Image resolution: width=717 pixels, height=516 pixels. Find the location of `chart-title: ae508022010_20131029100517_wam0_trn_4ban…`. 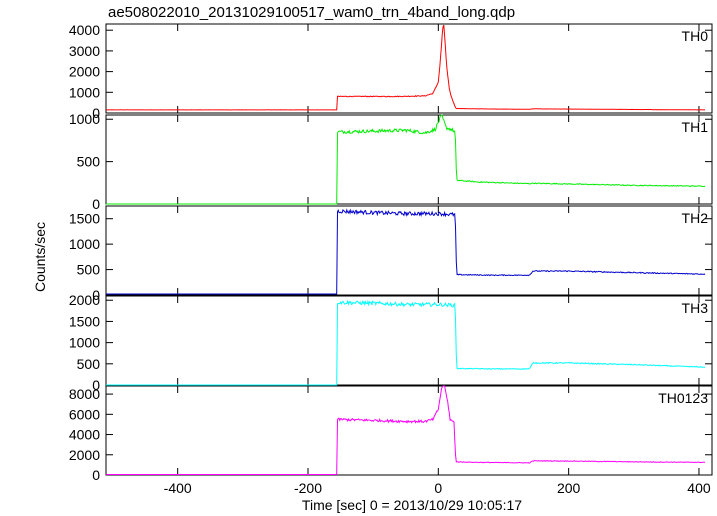

chart-title: ae508022010_20131029100517_wam0_trn_4ban… is located at coordinates (311, 12).